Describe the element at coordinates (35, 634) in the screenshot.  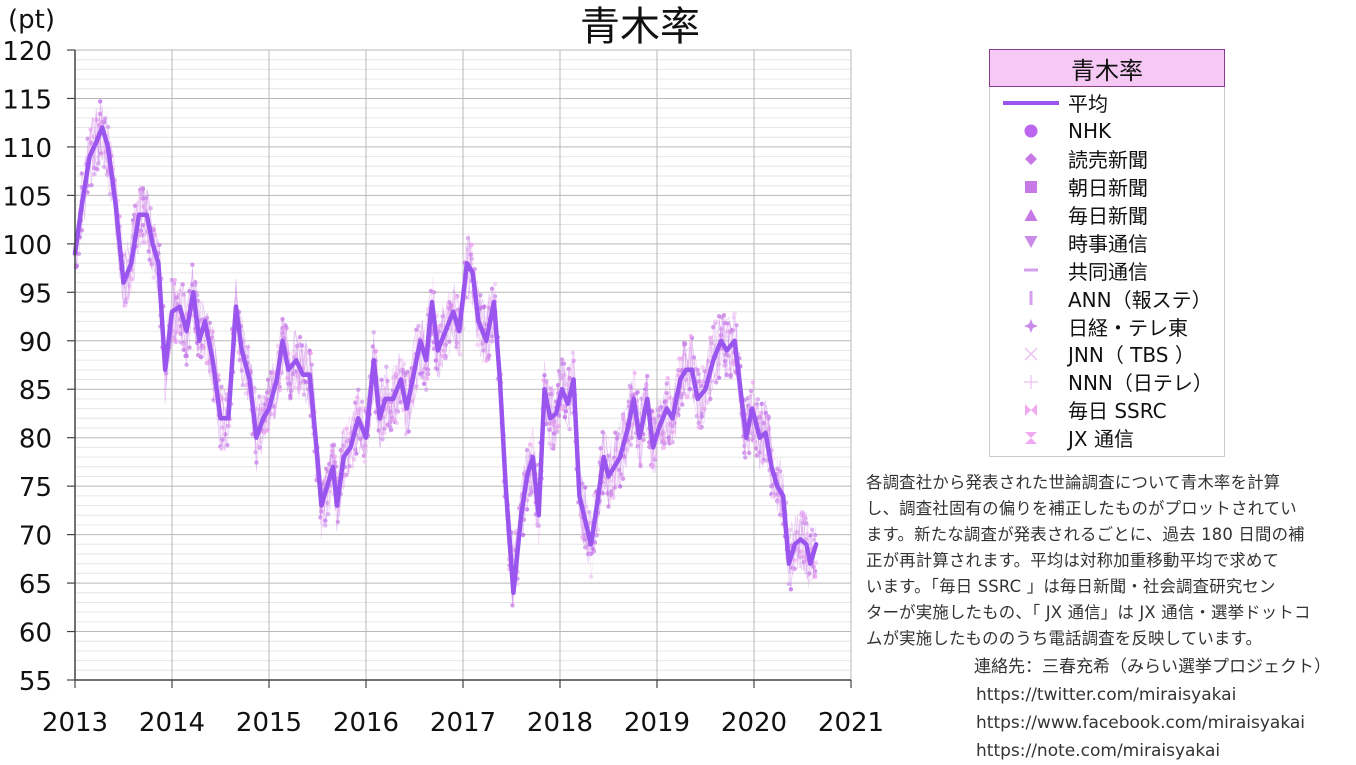
I see `y-tick-label: 60` at that location.